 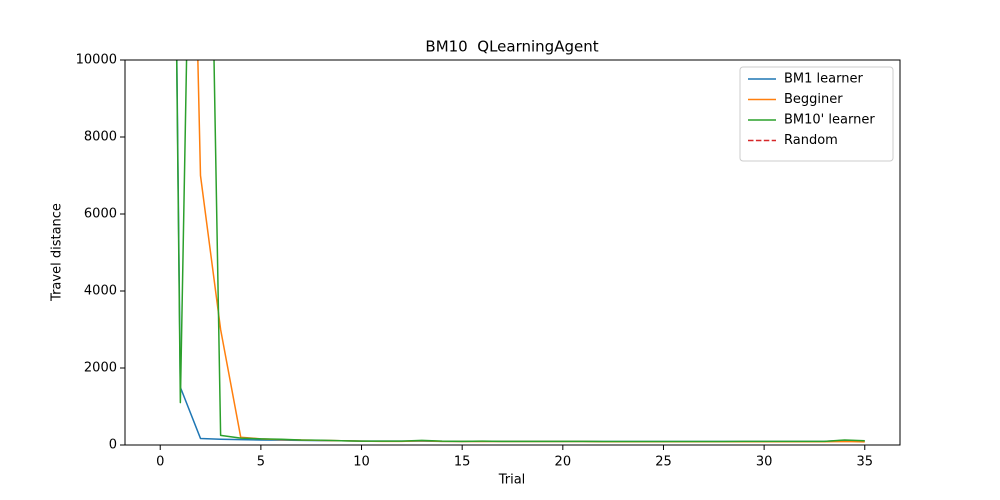 I want to click on chart-title: BM10 QLearningAgent, so click(x=511, y=47).